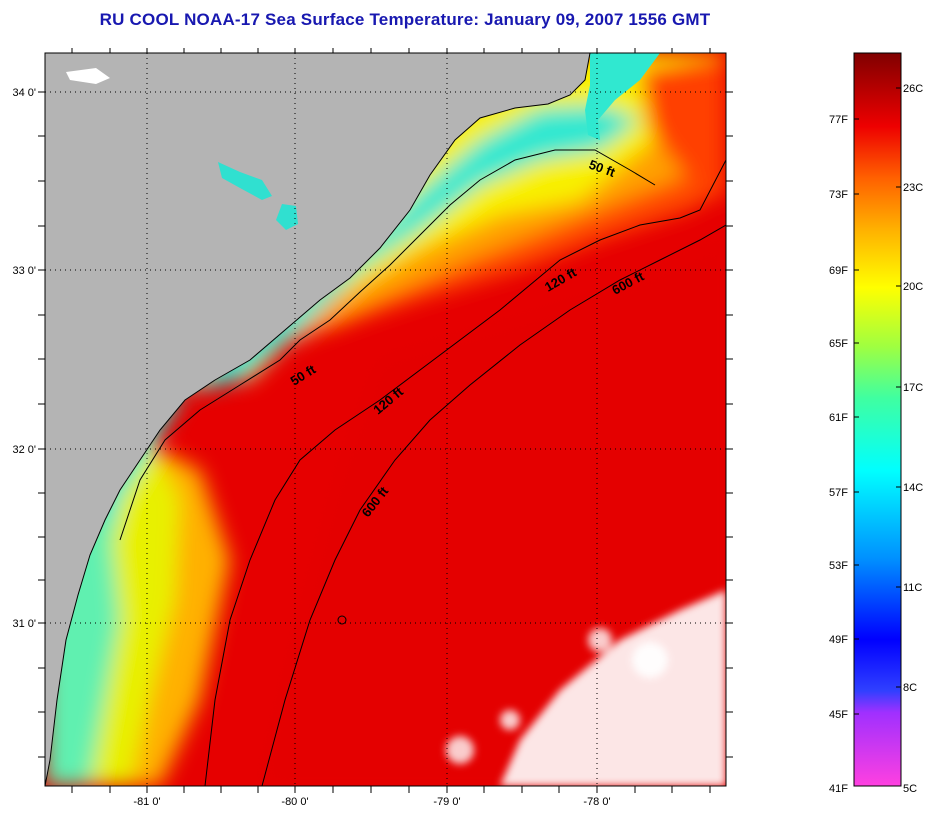 Image resolution: width=928 pixels, height=817 pixels. Describe the element at coordinates (622, 96) in the screenshot. I see `shelf-band` at that location.